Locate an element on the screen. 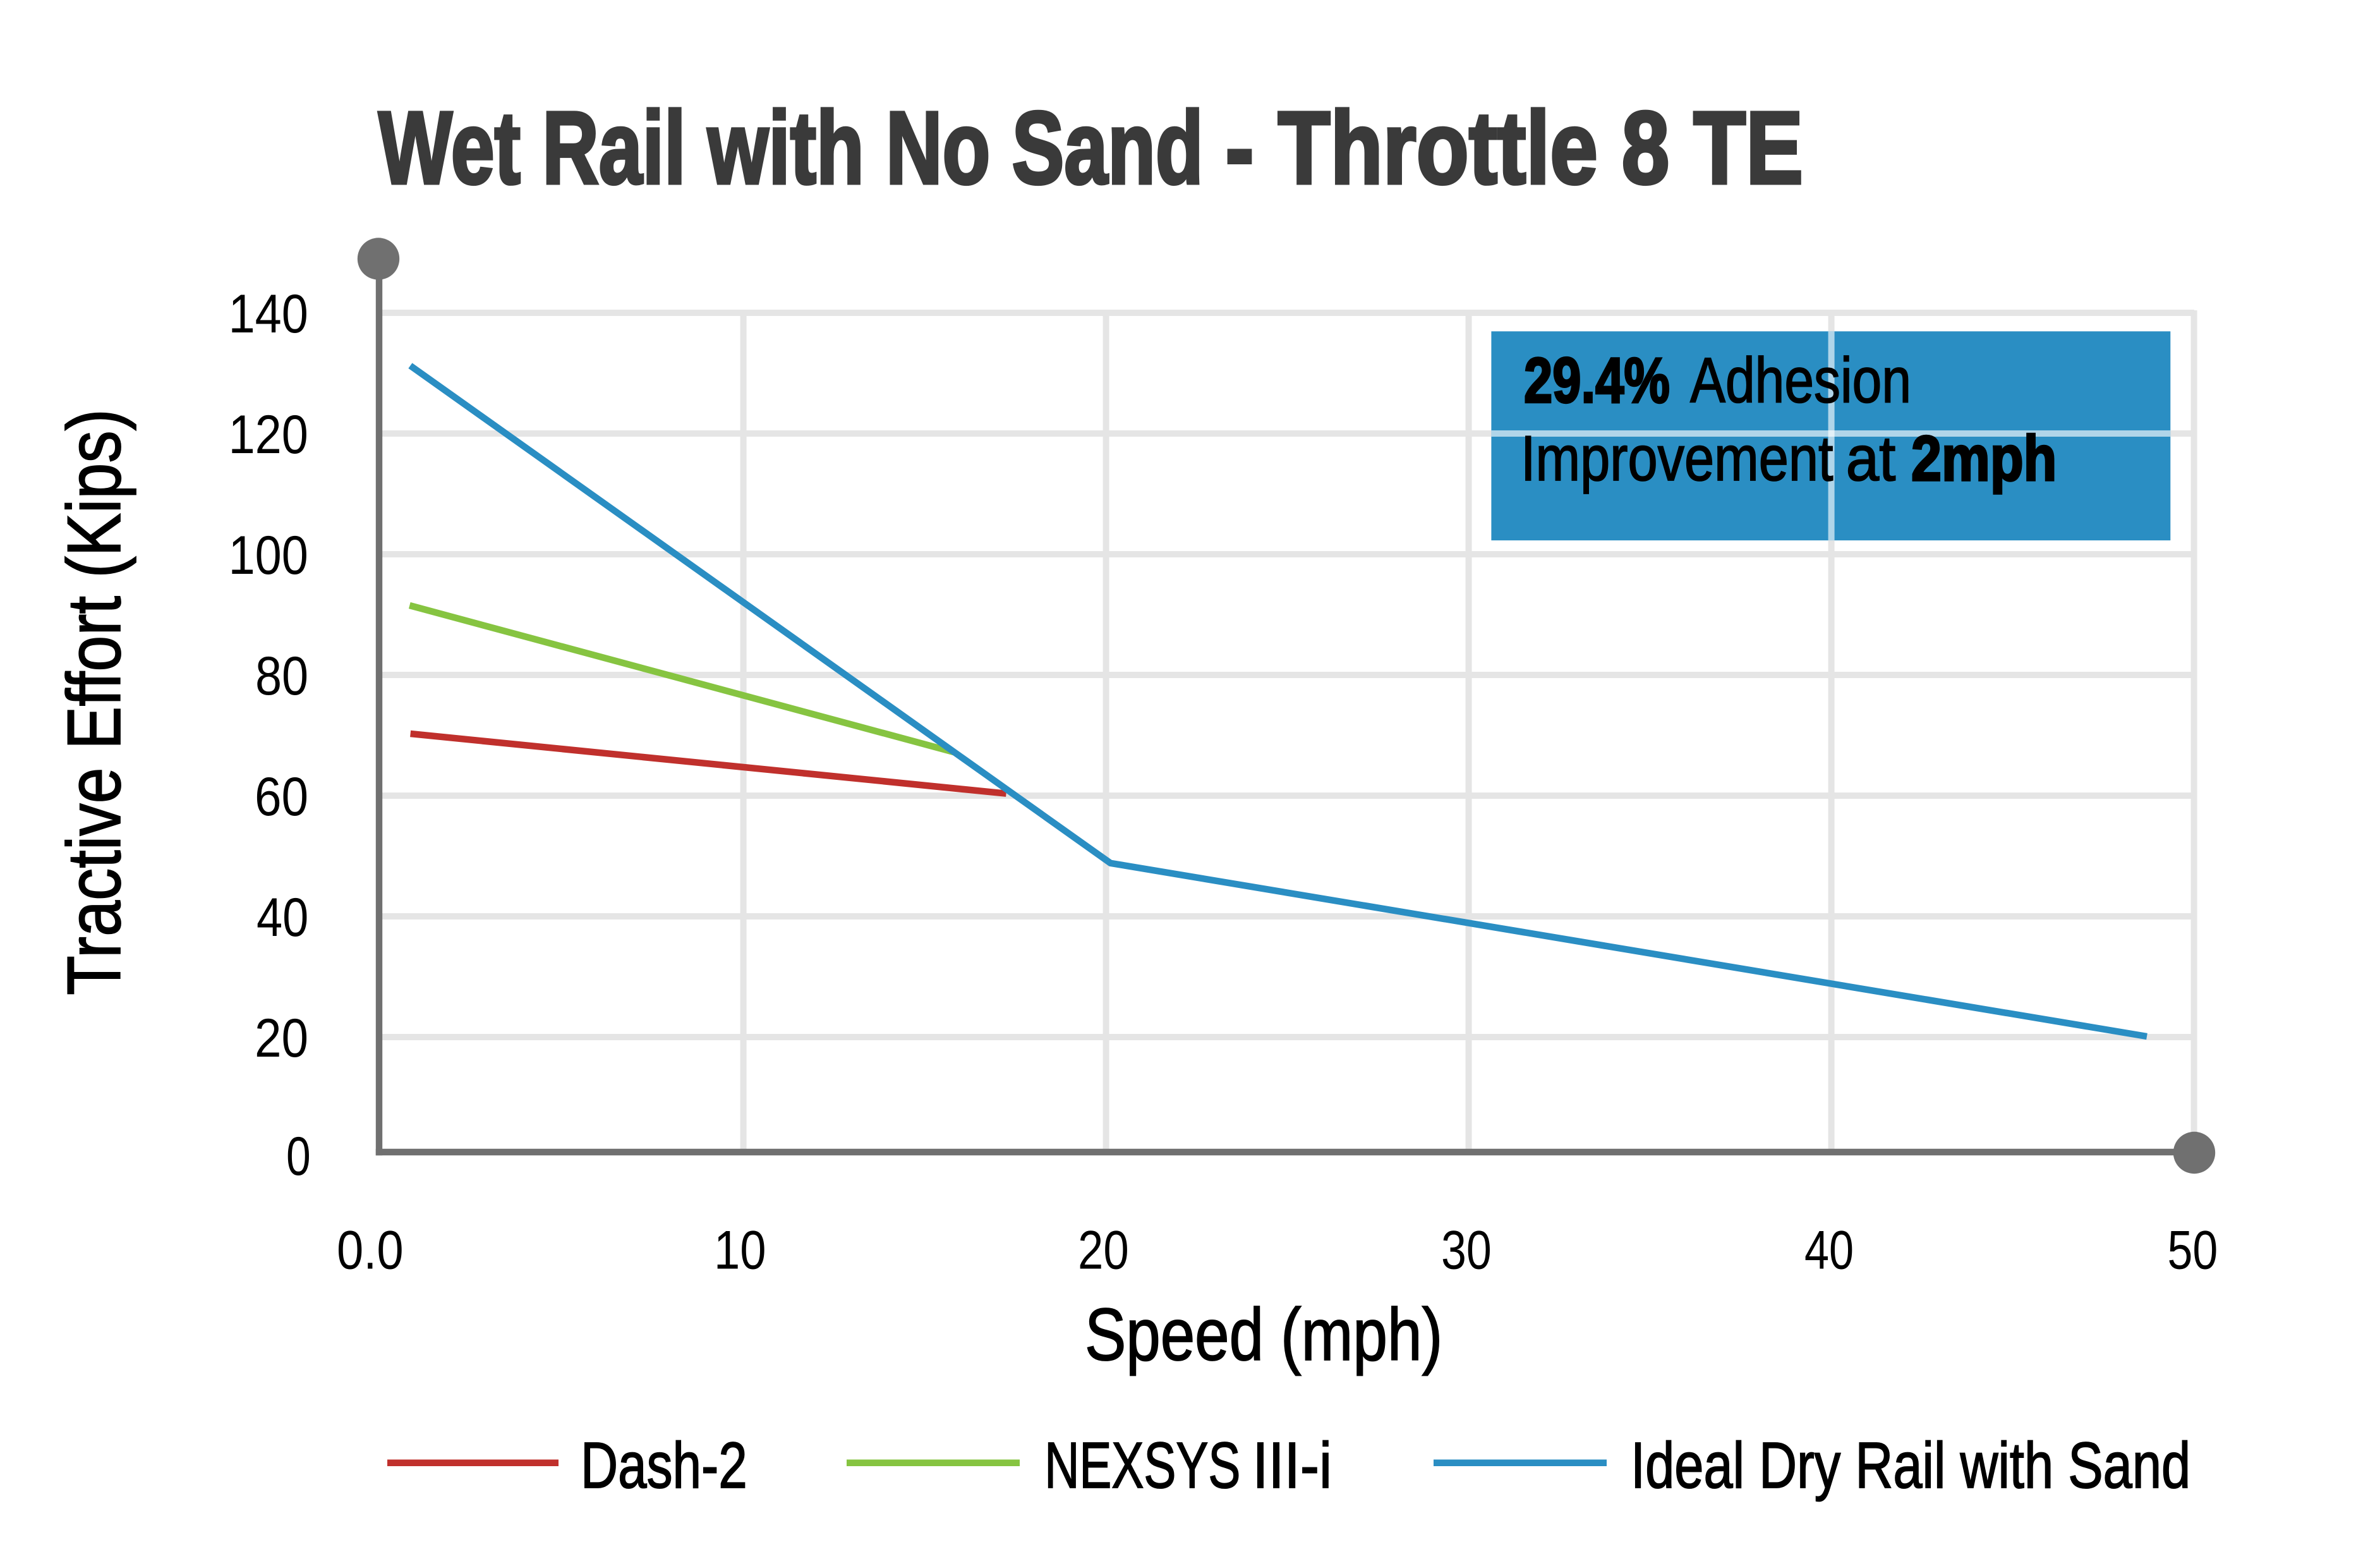  svg-text: 140 is located at coordinates (268, 314).